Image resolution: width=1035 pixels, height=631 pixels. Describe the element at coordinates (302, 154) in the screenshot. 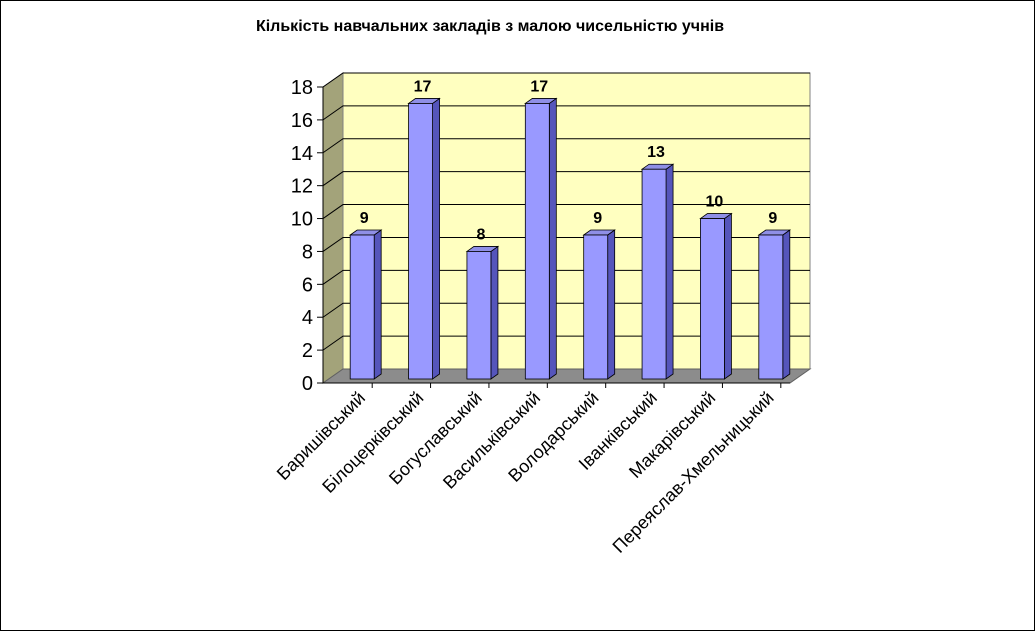

I see `y-tick-label: 14` at that location.